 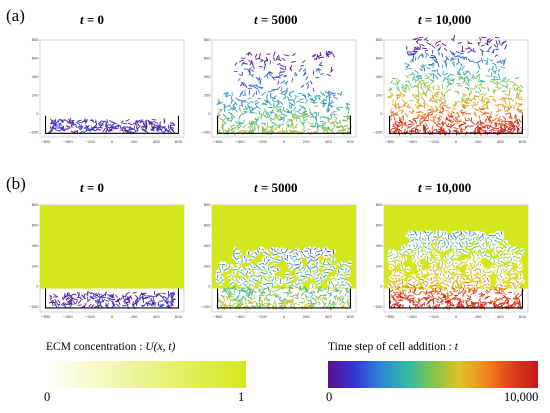 What do you see at coordinates (208, 40) in the screenshot?
I see `y-tick-label: 800` at bounding box center [208, 40].